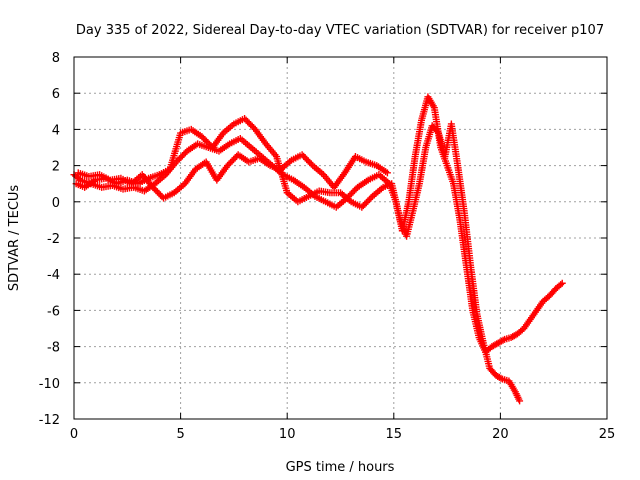 The width and height of the screenshot is (640, 480). What do you see at coordinates (56, 94) in the screenshot?
I see `y-tick-label: 6` at bounding box center [56, 94].